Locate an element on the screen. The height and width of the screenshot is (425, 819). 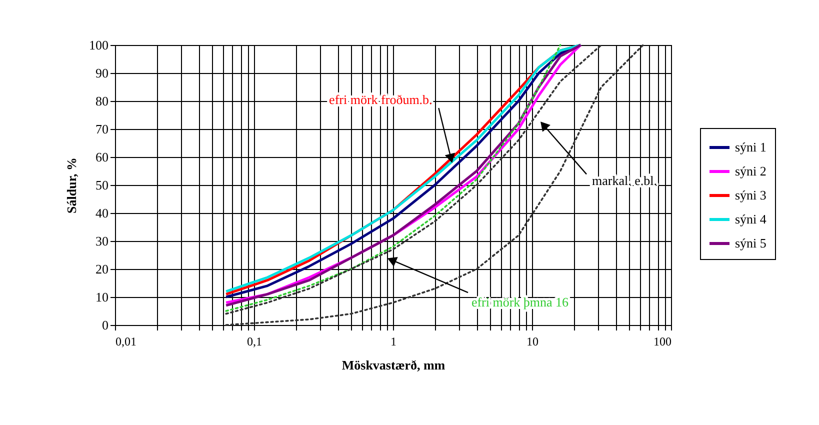
y-tick-label: 50 is located at coordinates (102, 185).